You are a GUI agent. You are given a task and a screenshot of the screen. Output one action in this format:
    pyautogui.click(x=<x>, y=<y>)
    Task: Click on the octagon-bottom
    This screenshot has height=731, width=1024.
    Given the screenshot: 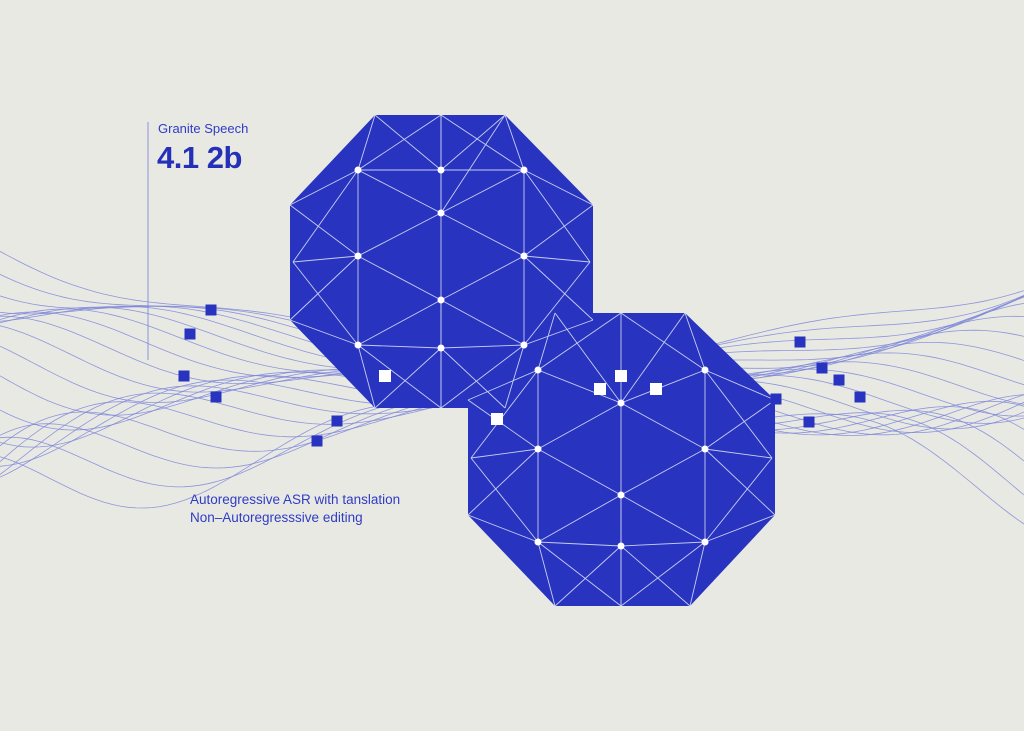 What is the action you would take?
    pyautogui.click(x=621, y=459)
    